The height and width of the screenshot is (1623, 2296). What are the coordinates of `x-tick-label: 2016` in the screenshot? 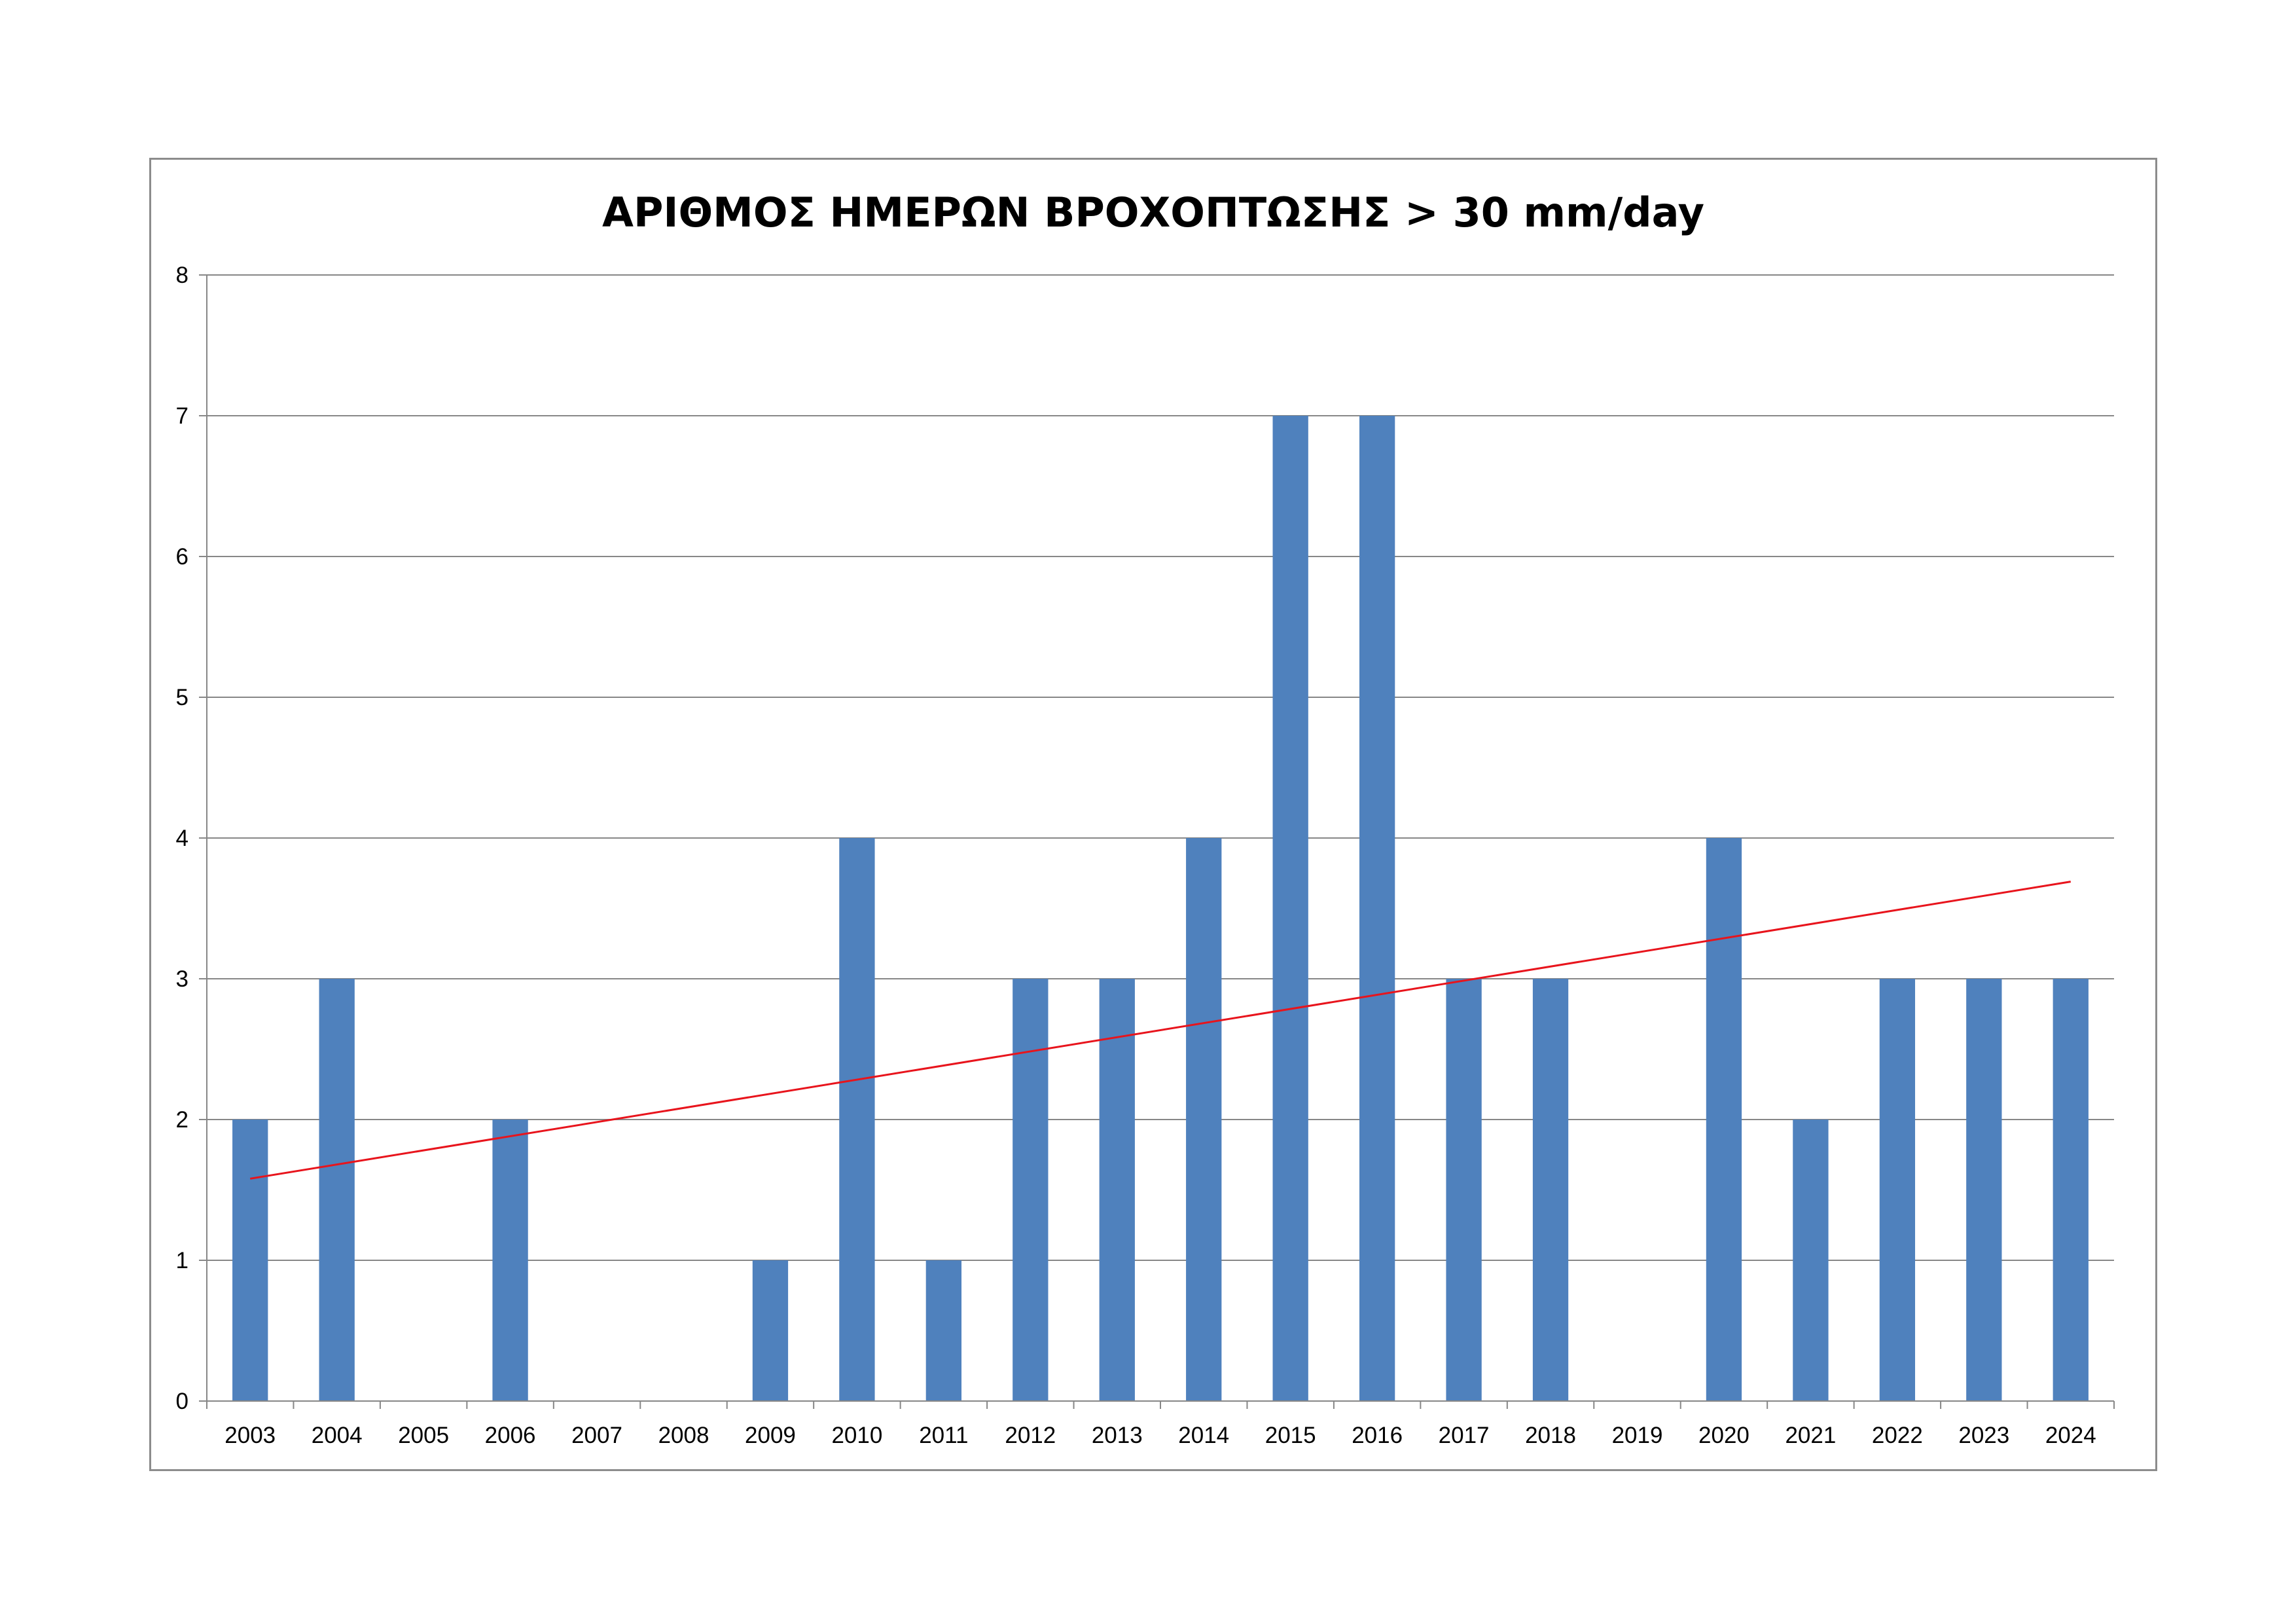 It's located at (1377, 1435).